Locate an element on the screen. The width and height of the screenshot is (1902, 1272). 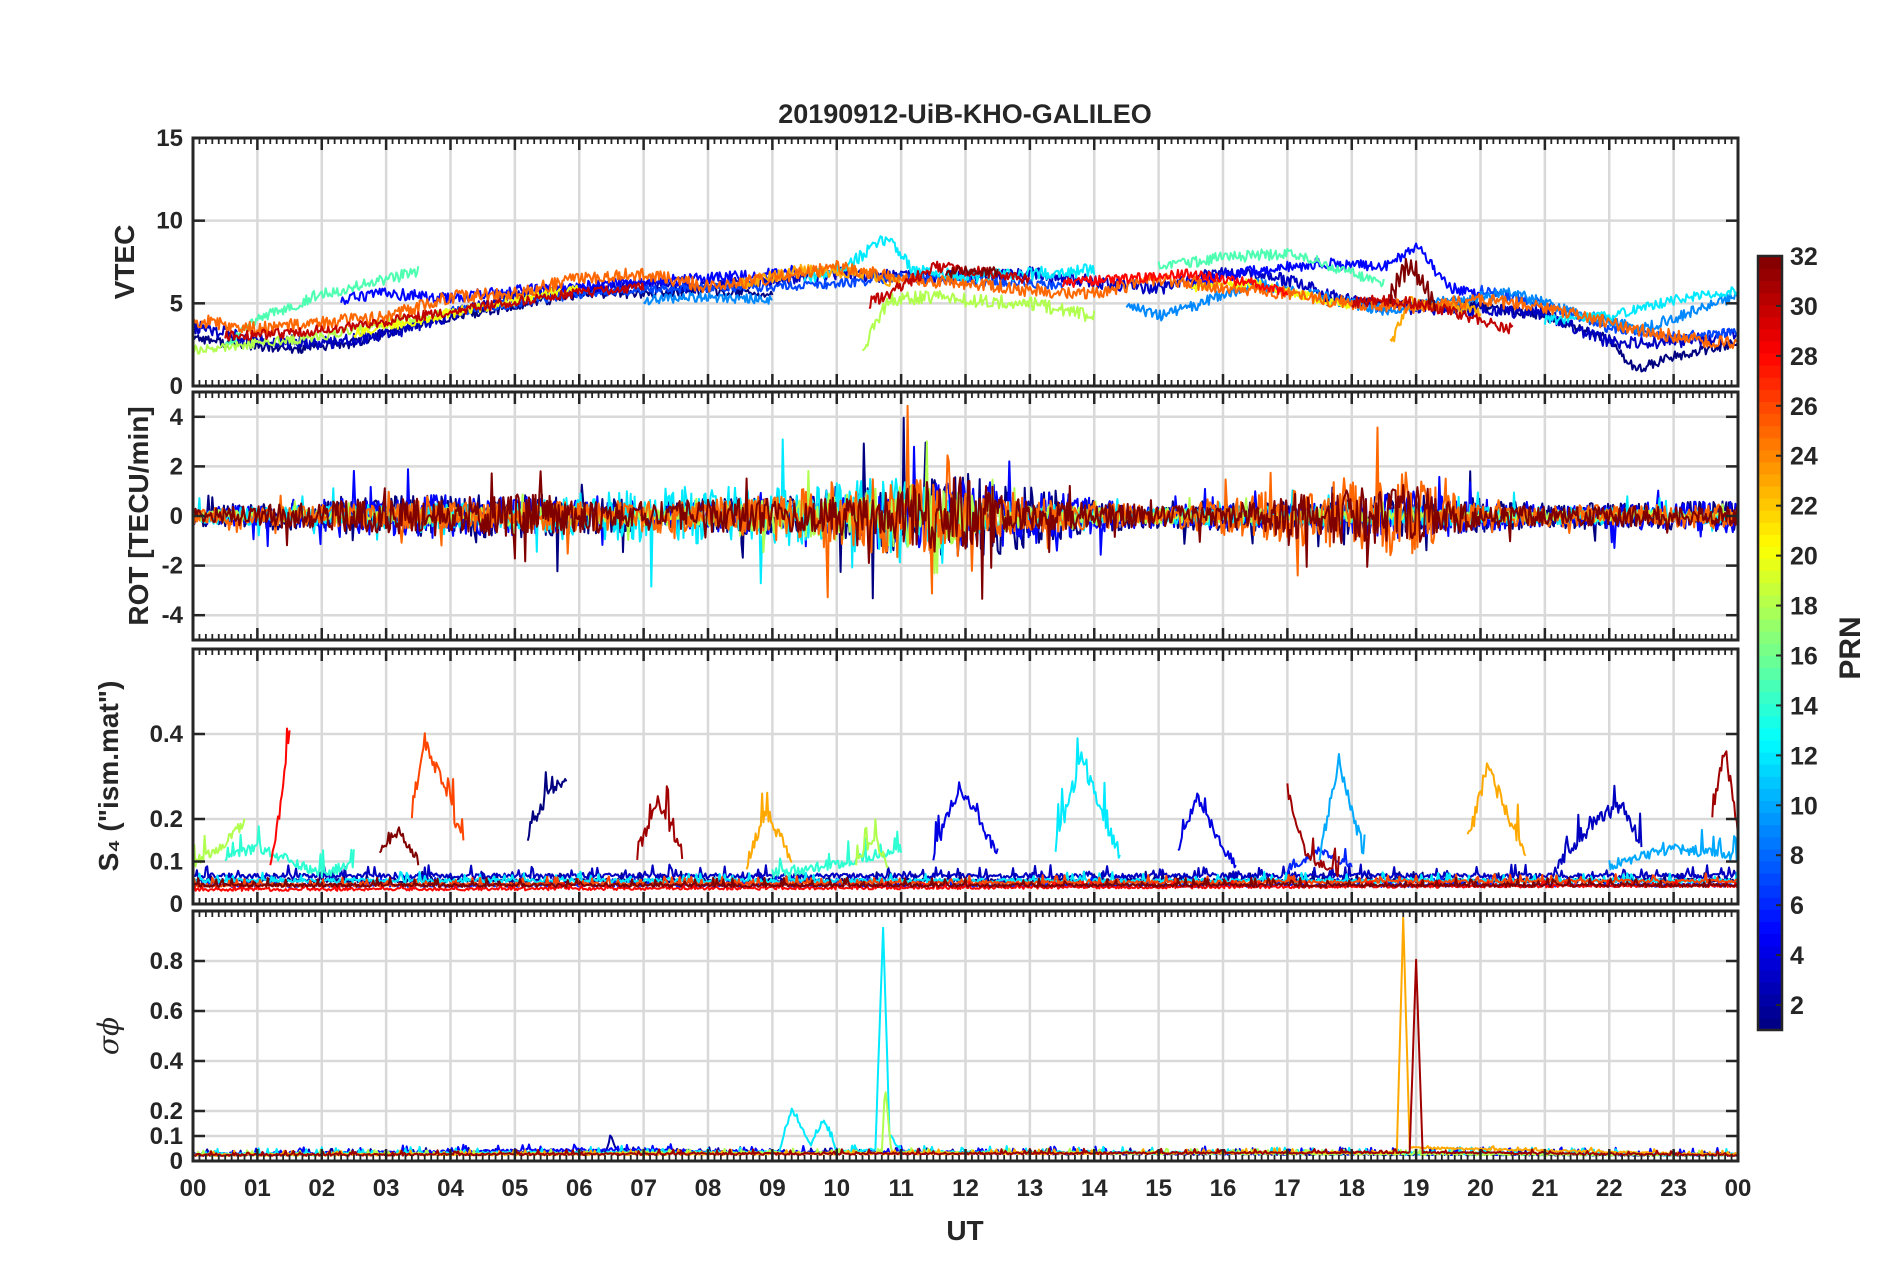
colorbar-tick-label: 28 is located at coordinates (1804, 357).